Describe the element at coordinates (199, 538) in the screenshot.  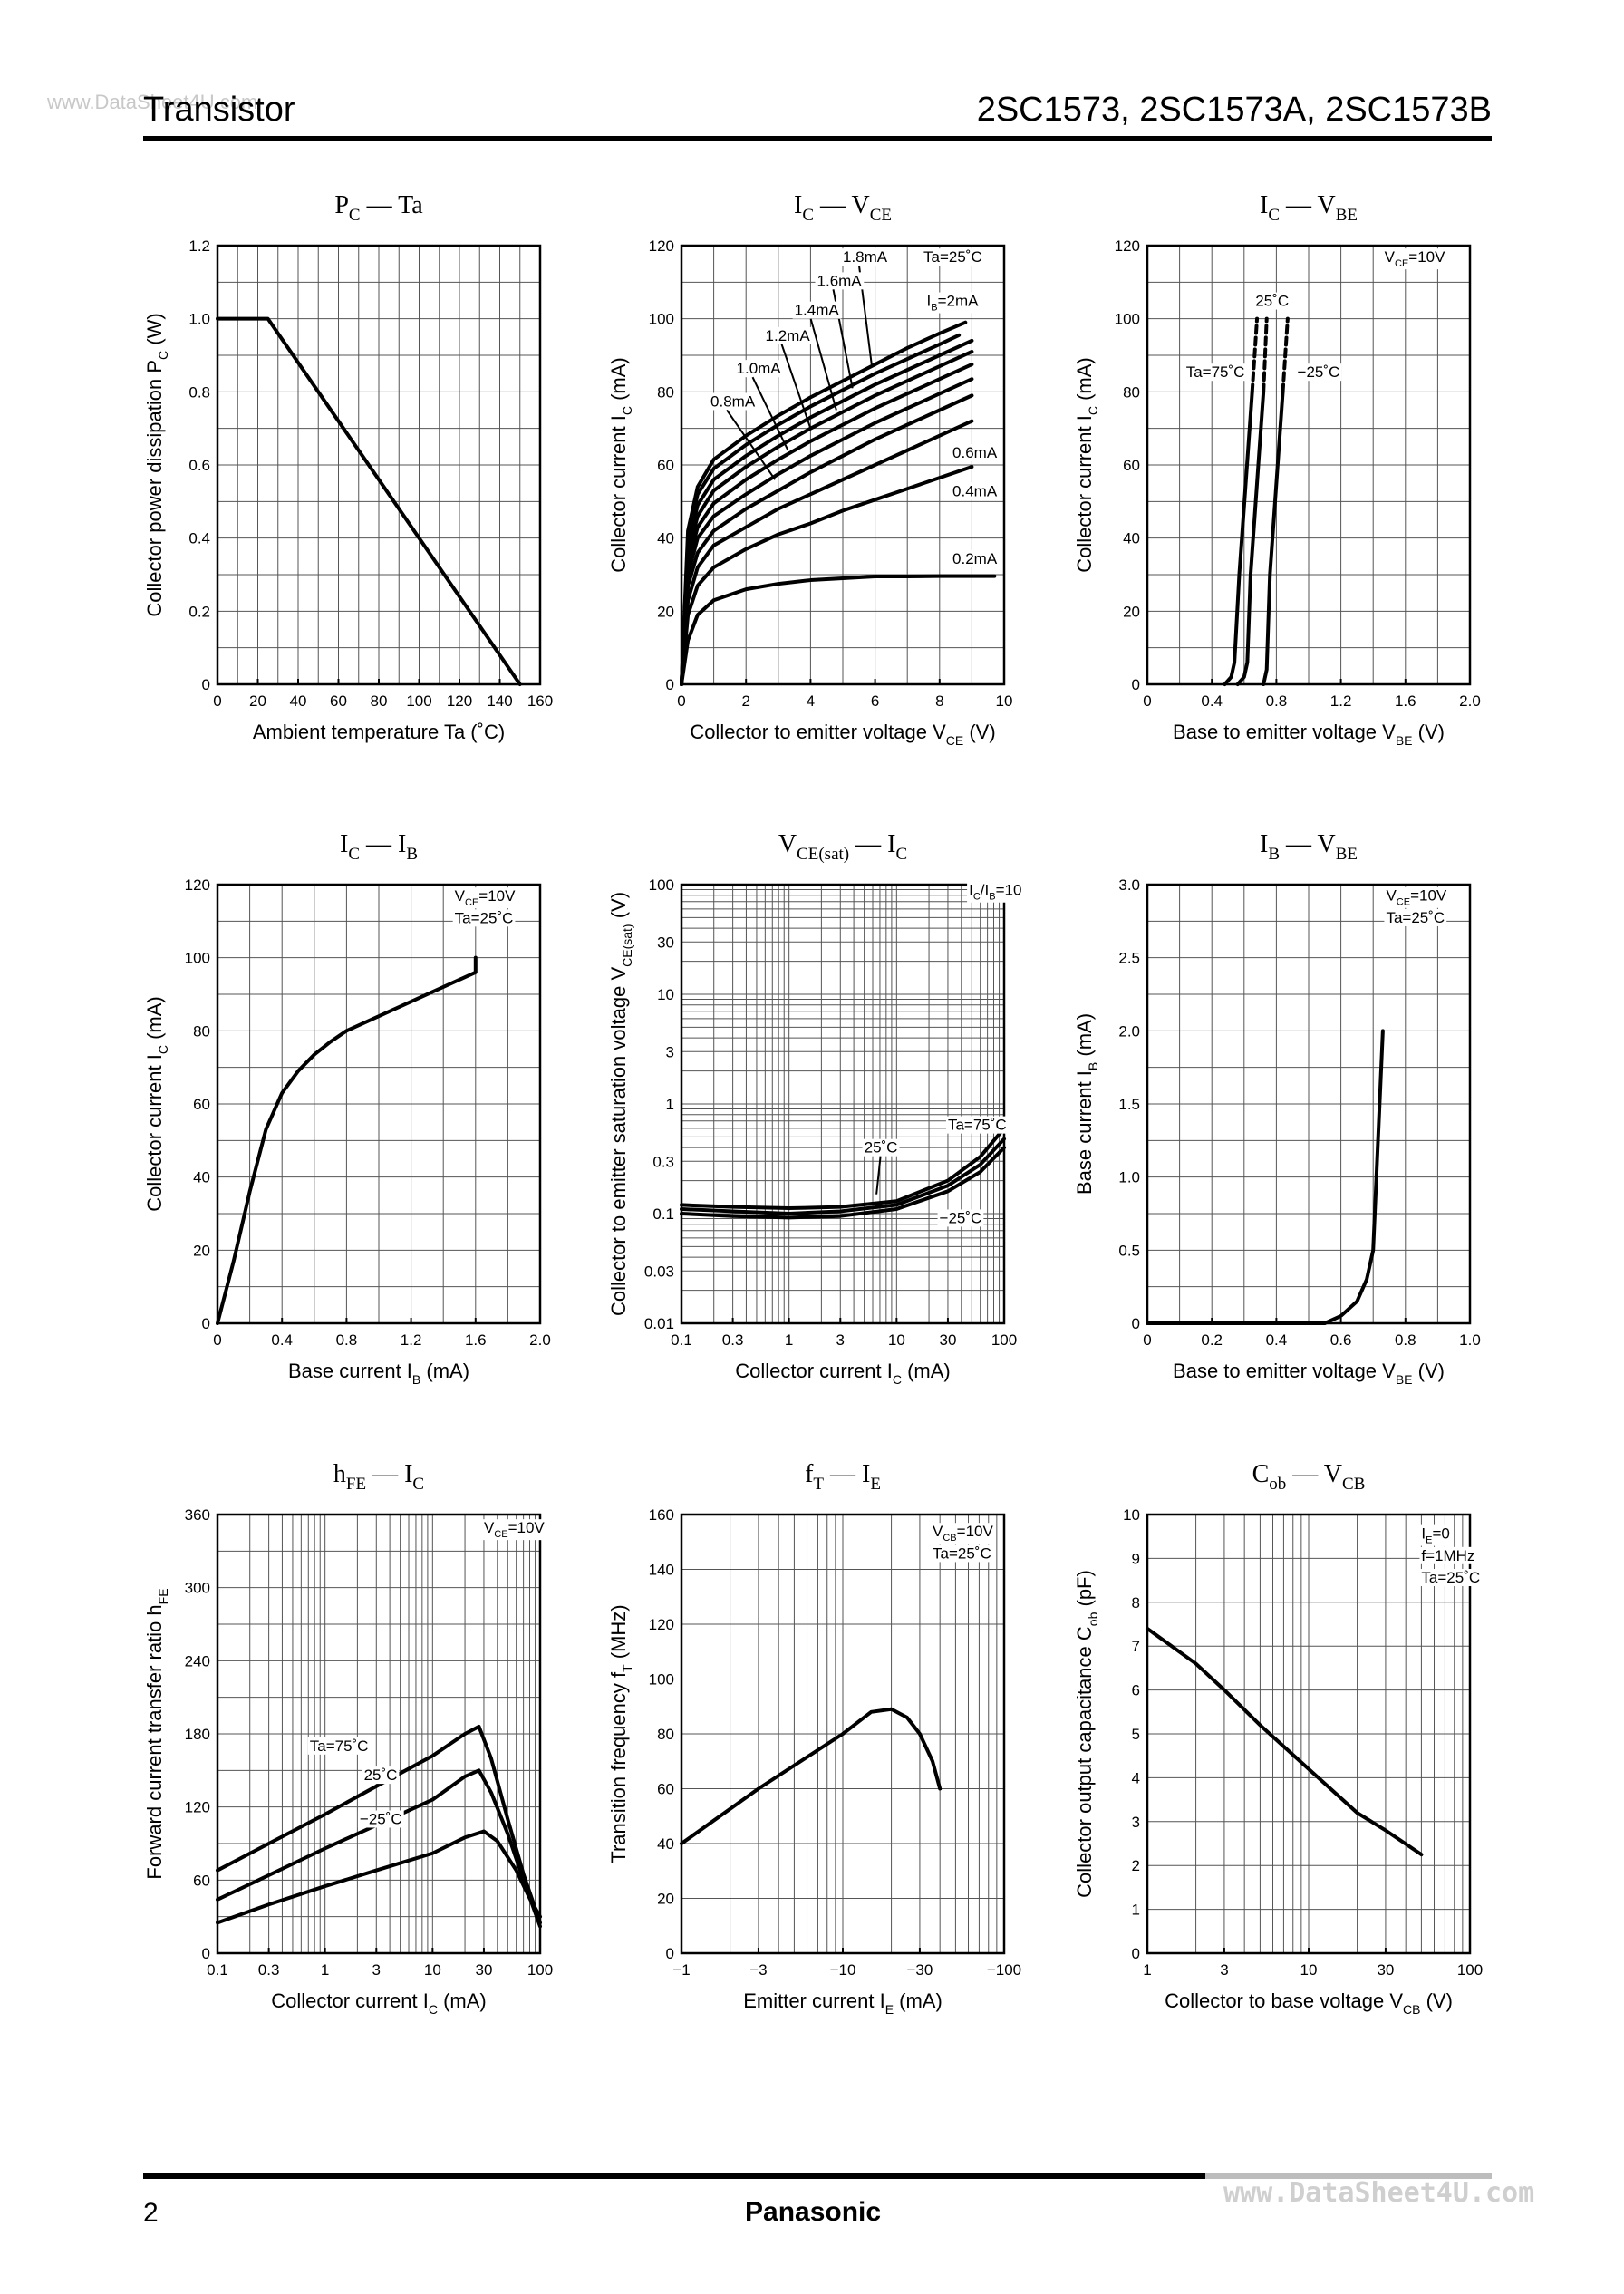
I see `y-tick-label: 0.4` at that location.